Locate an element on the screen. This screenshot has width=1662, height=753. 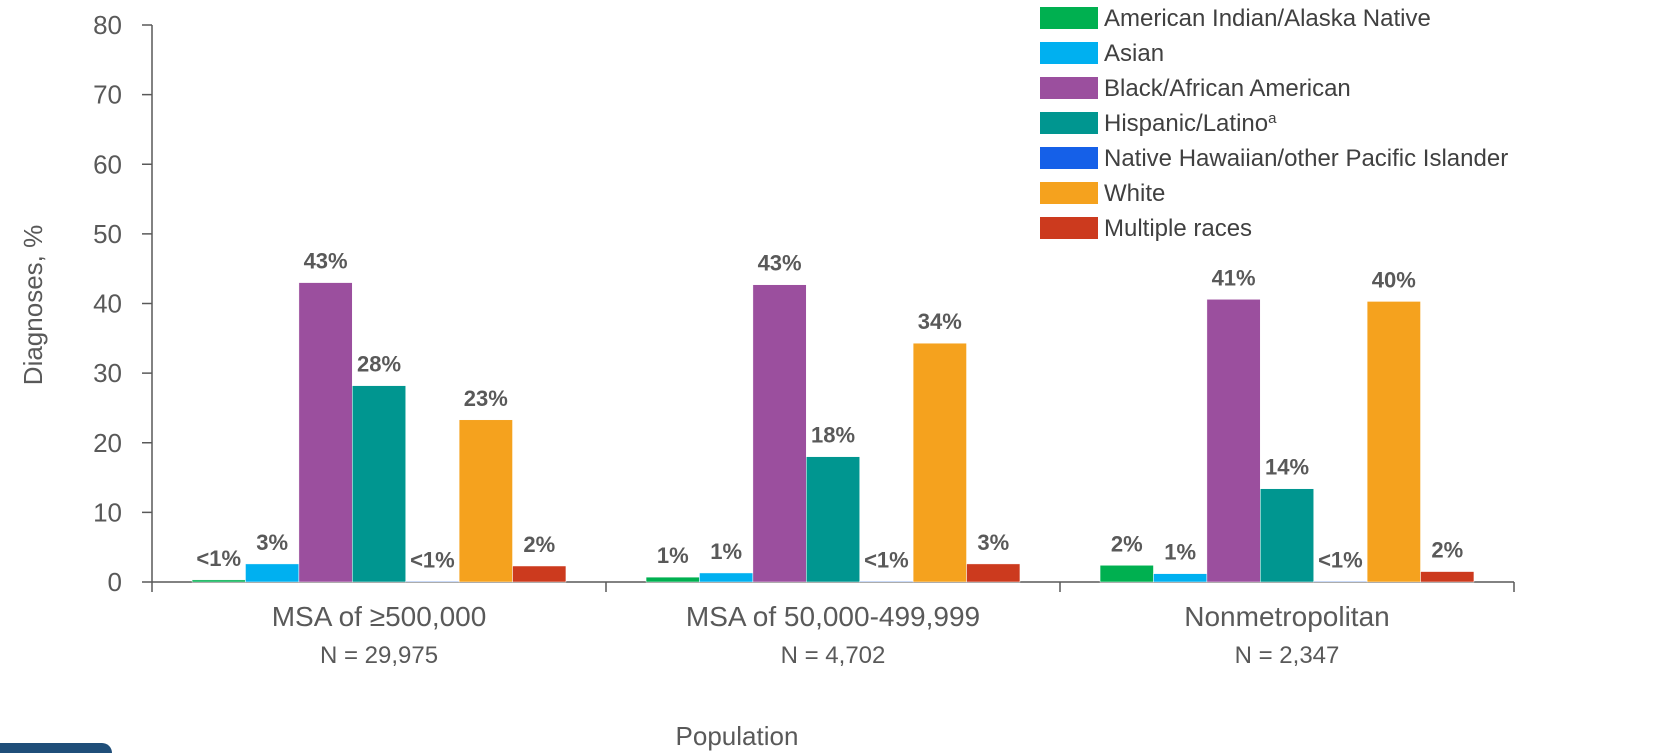
category-label: MSA of 50,000-499,999 is located at coordinates (833, 616).